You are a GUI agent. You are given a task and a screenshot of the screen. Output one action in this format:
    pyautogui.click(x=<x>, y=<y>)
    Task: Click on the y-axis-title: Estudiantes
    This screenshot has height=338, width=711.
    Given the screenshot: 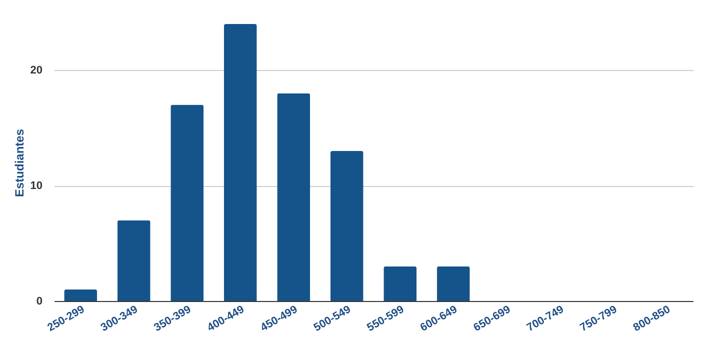 What is the action you would take?
    pyautogui.click(x=19, y=163)
    